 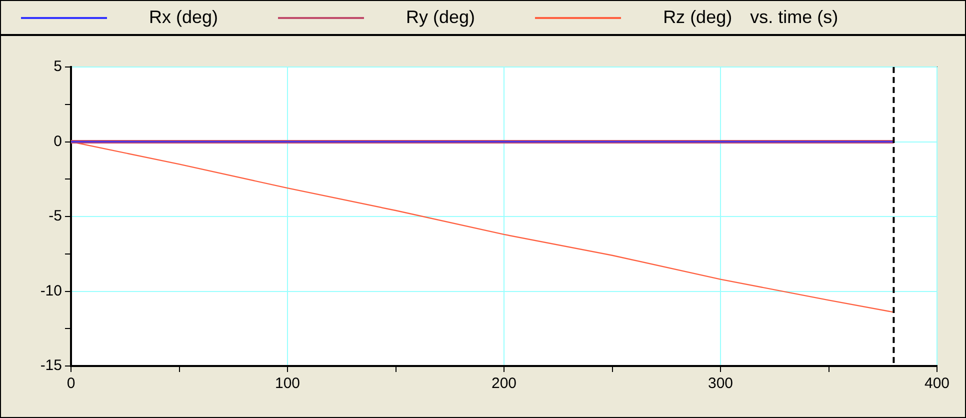 I want to click on y-tick-label: -15, so click(x=51, y=365).